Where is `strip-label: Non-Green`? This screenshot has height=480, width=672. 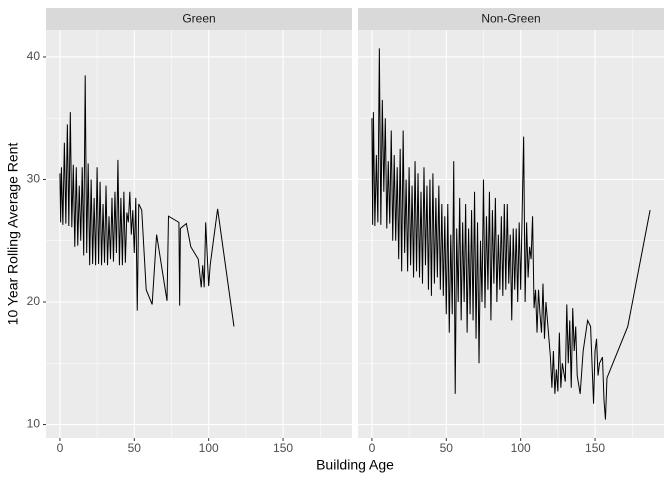
strip-label: Non-Green is located at coordinates (510, 19).